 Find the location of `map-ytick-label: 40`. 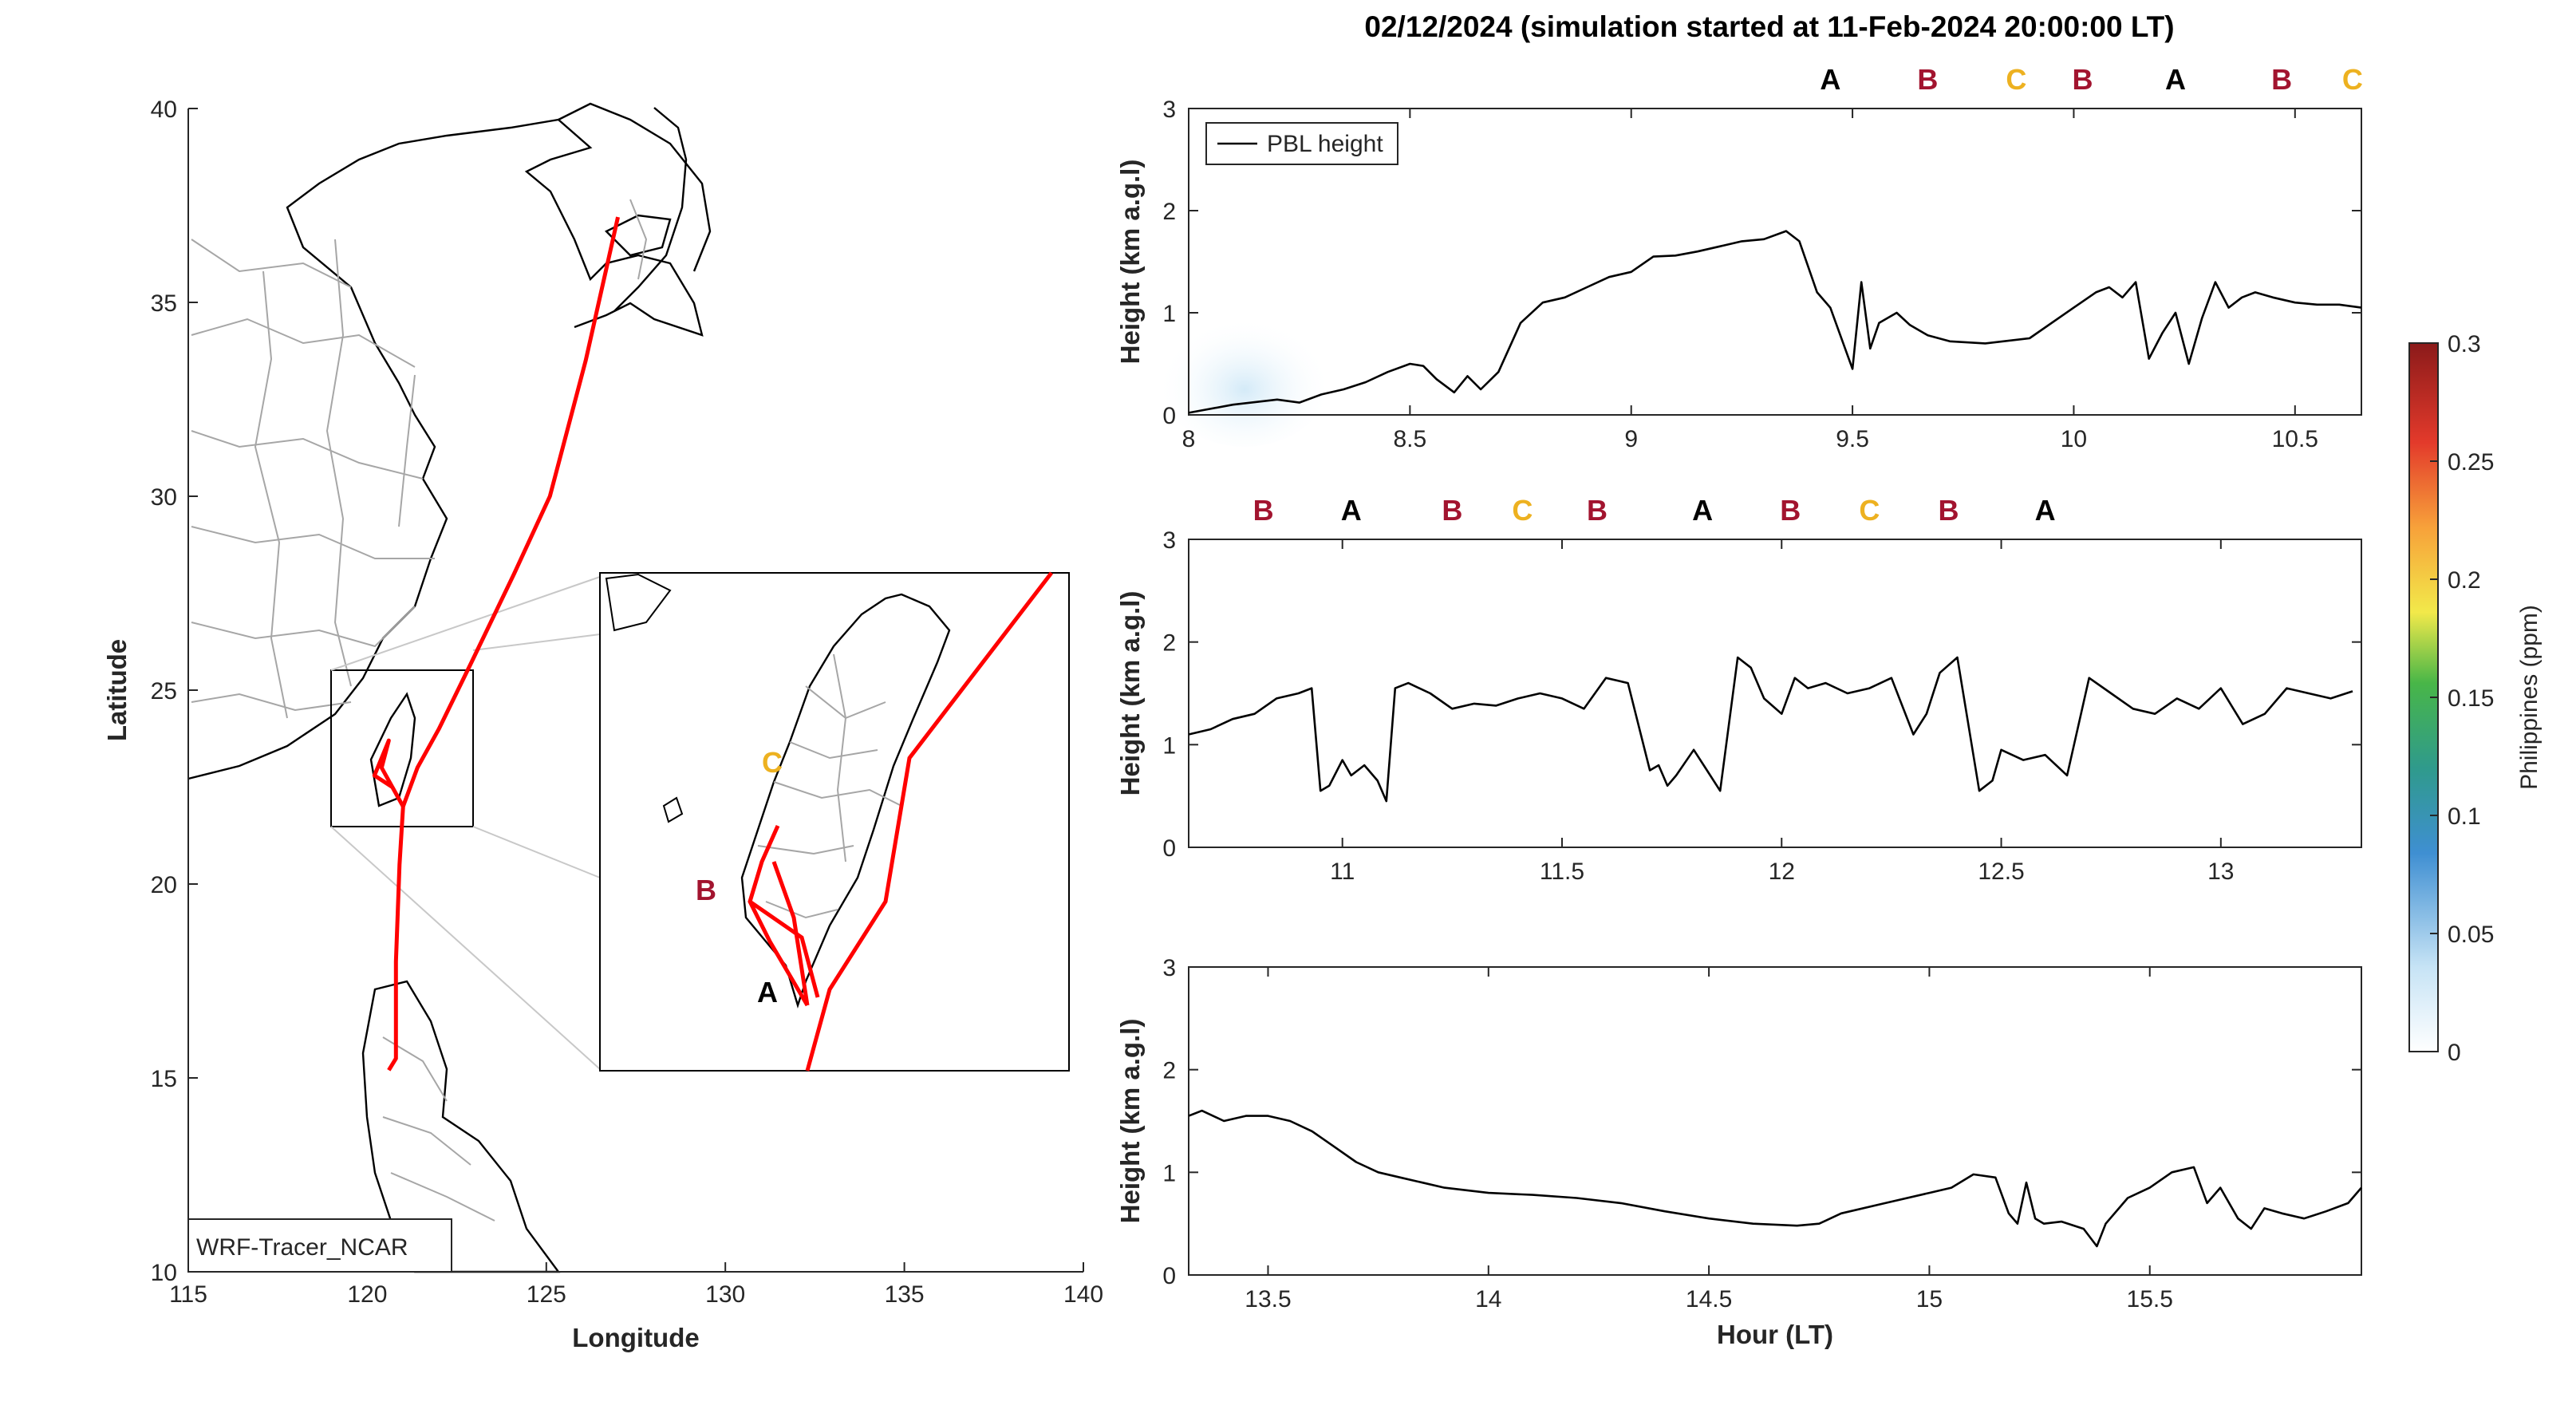

map-ytick-label: 40 is located at coordinates (164, 110).